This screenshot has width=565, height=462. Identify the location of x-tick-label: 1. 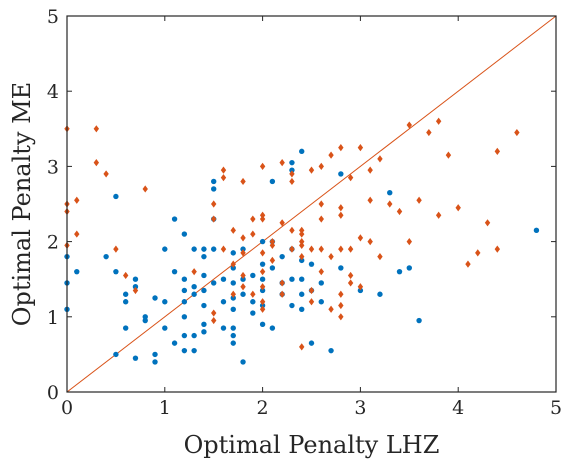
(165, 408).